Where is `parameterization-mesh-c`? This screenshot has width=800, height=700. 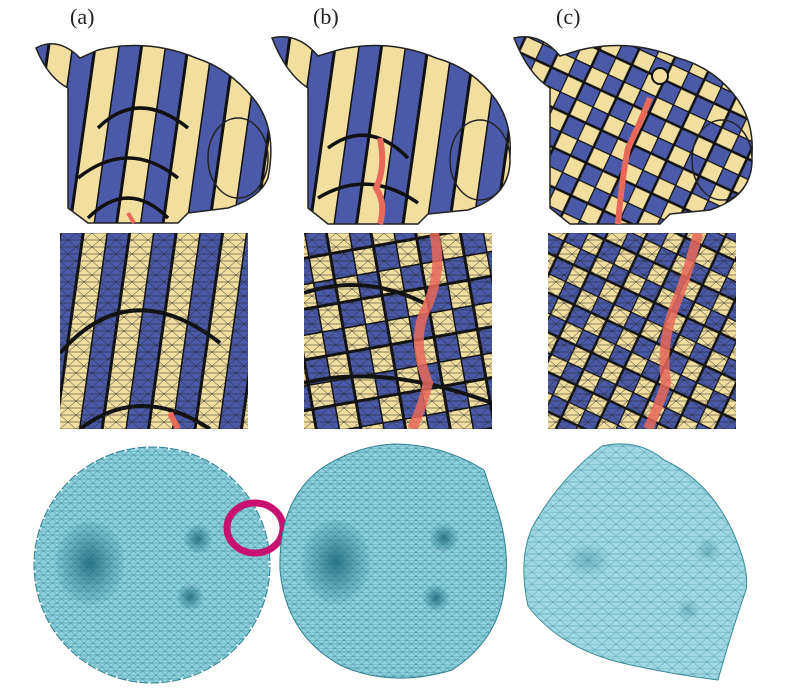 parameterization-mesh-c is located at coordinates (635, 562).